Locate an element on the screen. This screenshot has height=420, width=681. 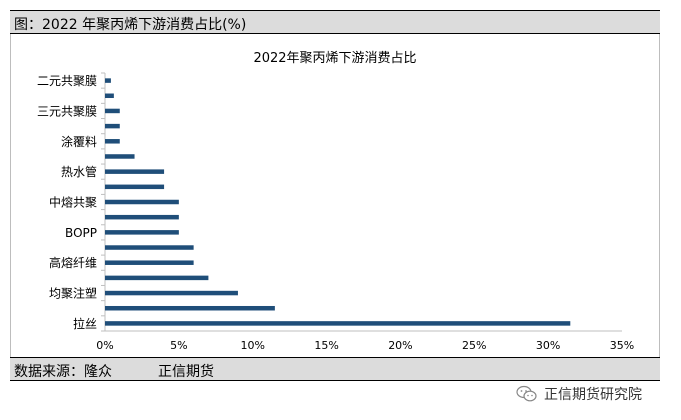
watermark: 正信期货研究院 is located at coordinates (579, 394).